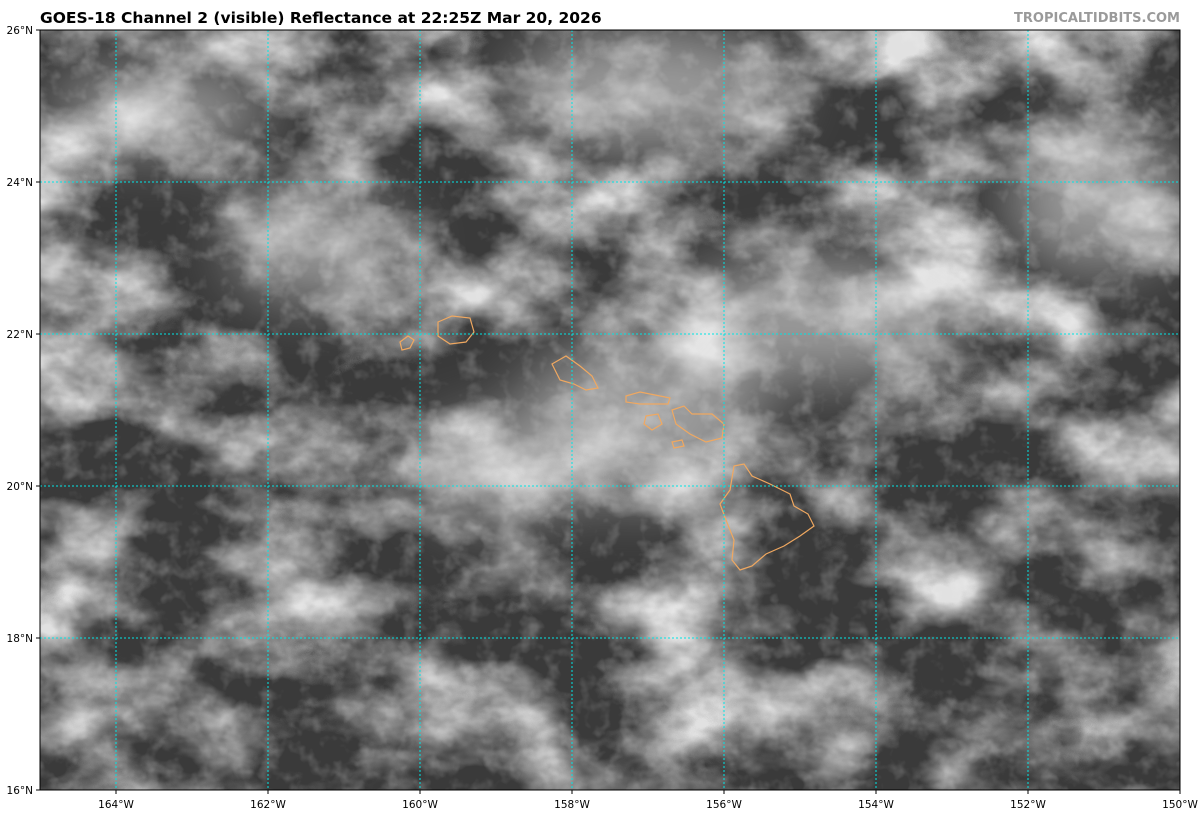 The image size is (1200, 813). Describe the element at coordinates (20, 487) in the screenshot. I see `lat-tick-label: 20°N` at that location.